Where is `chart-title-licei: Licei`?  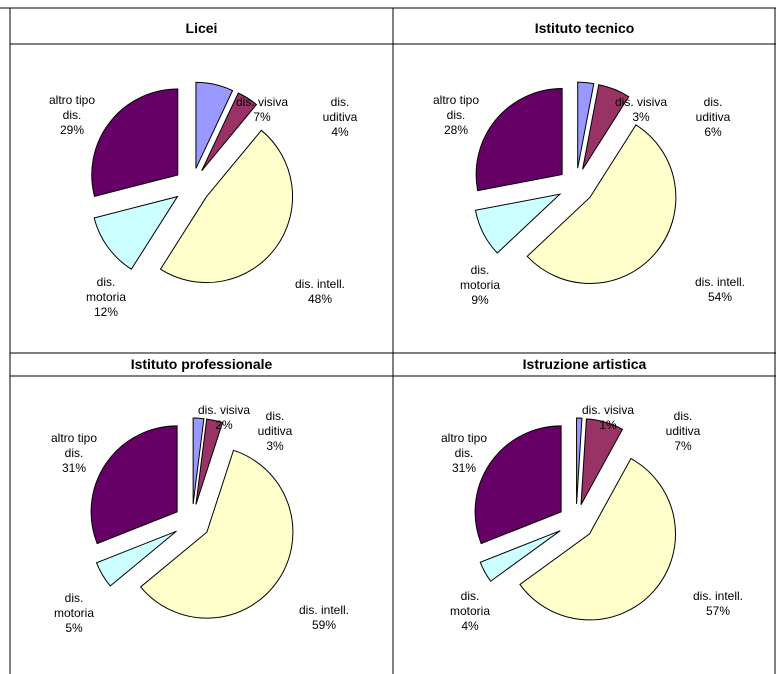
chart-title-licei: Licei is located at coordinates (201, 28).